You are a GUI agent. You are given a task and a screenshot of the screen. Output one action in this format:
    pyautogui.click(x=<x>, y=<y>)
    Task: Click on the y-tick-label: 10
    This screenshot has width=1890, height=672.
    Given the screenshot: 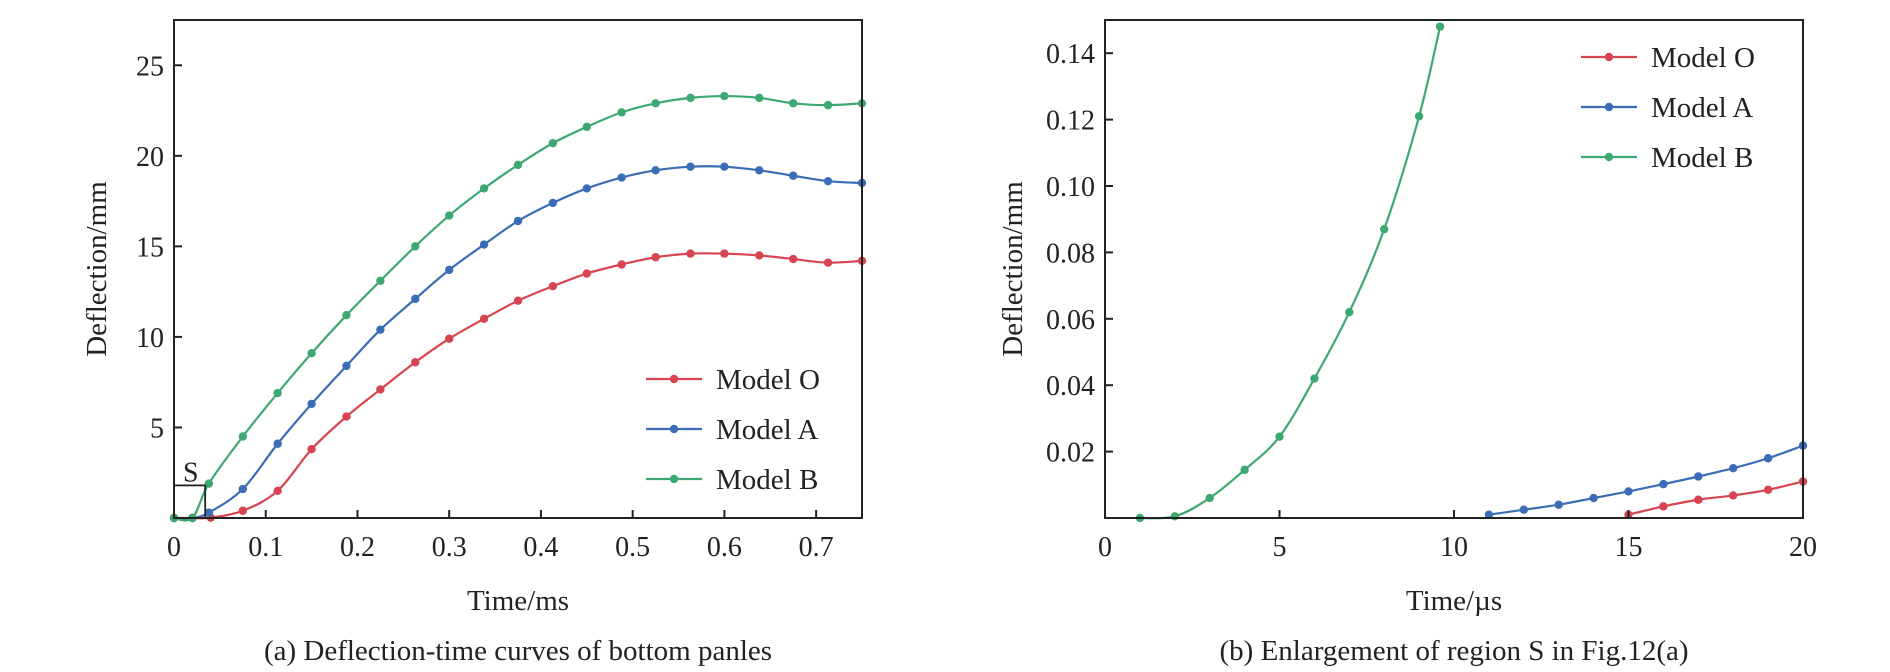 What is the action you would take?
    pyautogui.click(x=150, y=338)
    